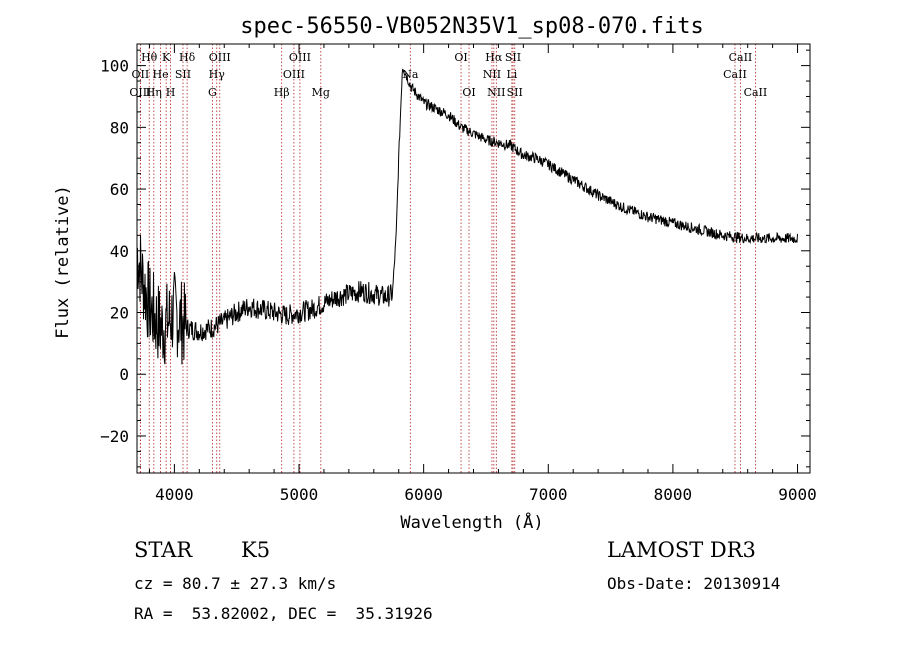 The image size is (900, 649). I want to click on x-tick-label: 6000, so click(423, 494).